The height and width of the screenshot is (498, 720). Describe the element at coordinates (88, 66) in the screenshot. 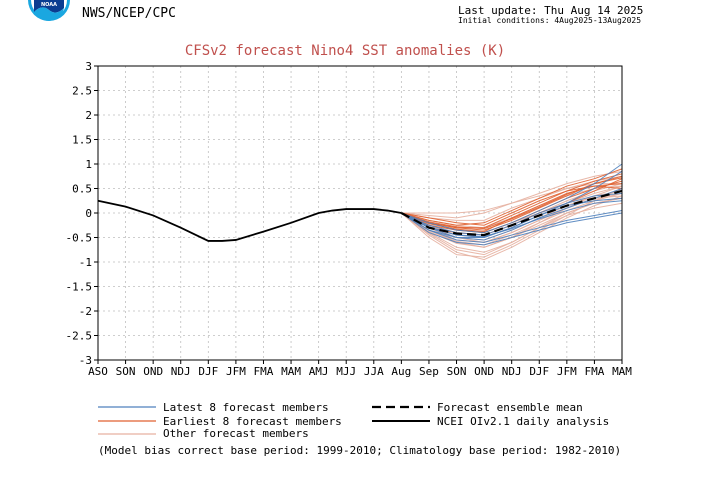

I see `y-tick-label: 3` at that location.